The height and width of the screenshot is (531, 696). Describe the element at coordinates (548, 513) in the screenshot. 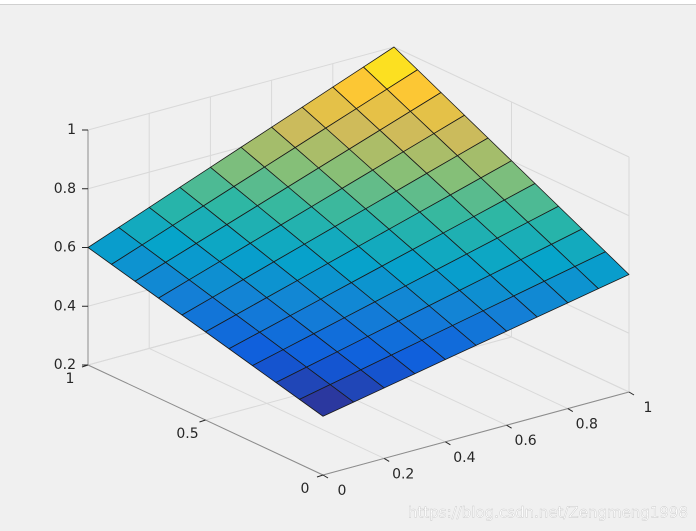

I see `watermark: https://blog.csdn.net/Zengmeng1998` at that location.